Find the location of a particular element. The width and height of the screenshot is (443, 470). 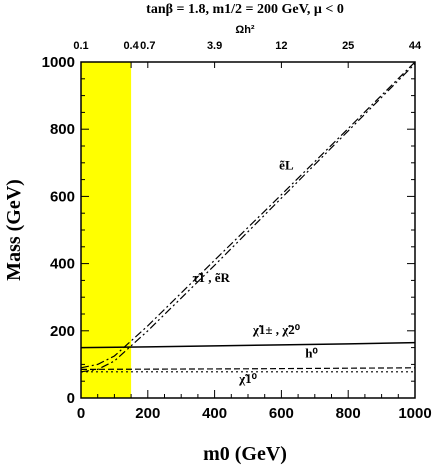

curve-label: χ̃1± , χ̃2⁰ is located at coordinates (276, 329).